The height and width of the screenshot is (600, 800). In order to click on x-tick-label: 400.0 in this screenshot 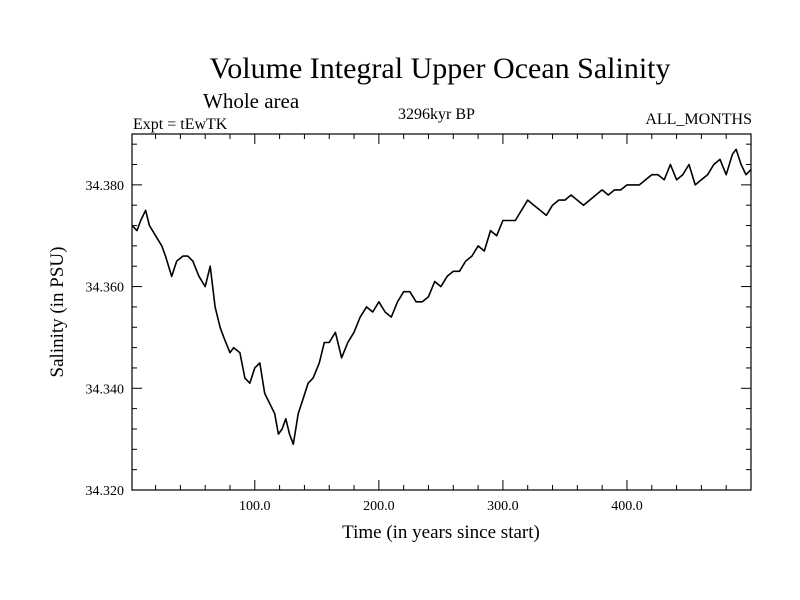, I will do `click(627, 506)`.